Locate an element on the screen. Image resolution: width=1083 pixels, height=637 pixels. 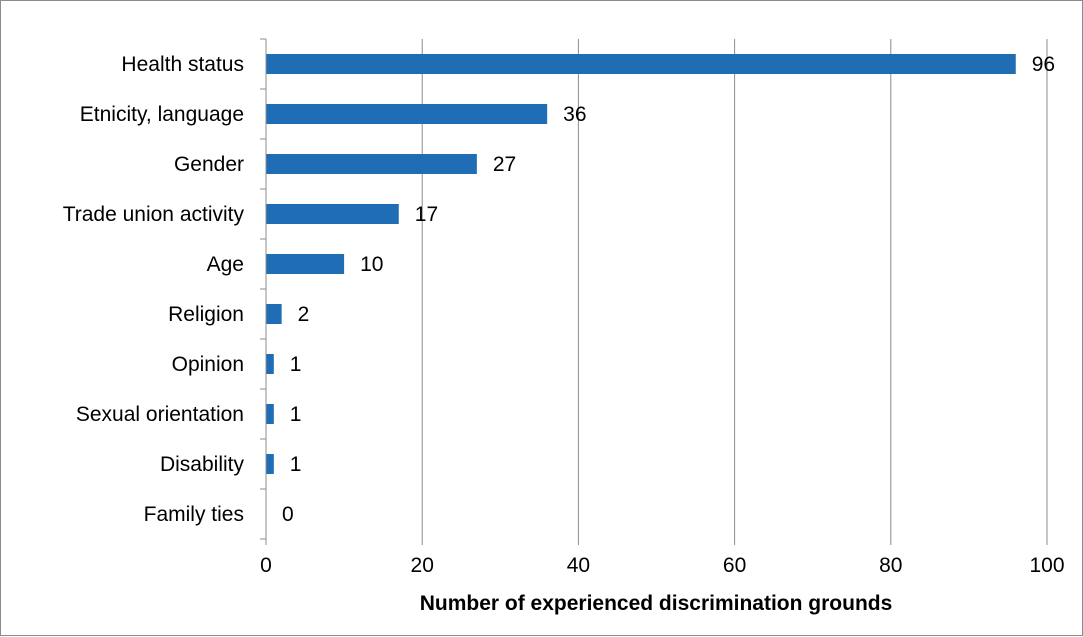
category-label: Sexual orientation is located at coordinates (160, 414).